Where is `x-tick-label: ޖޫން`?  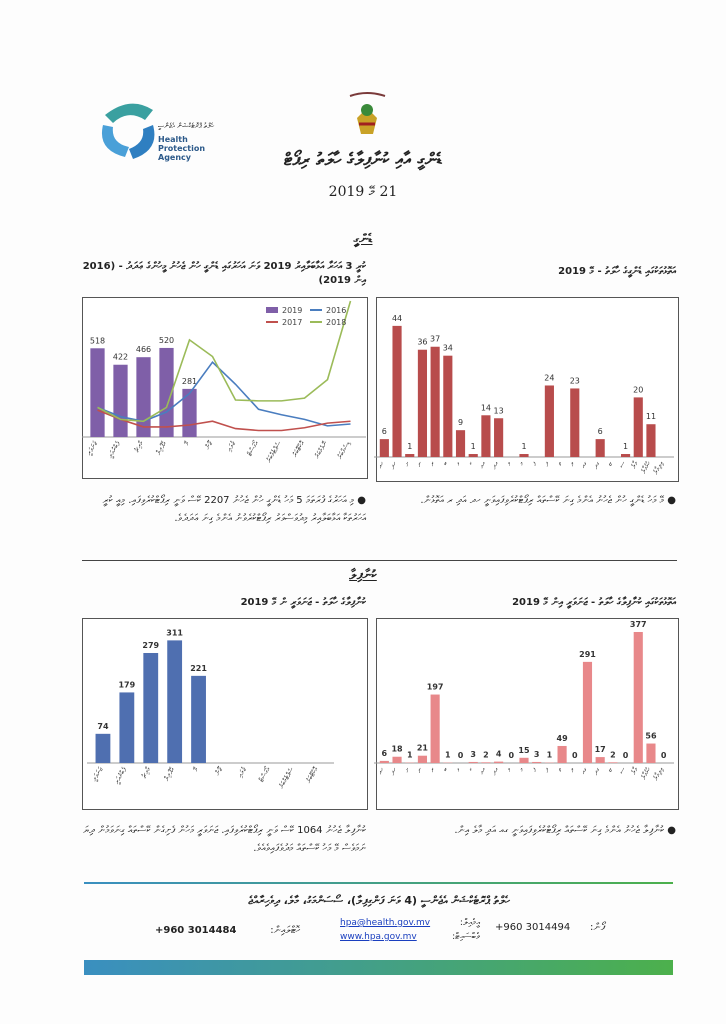
x-tick-label: ޖޫން is located at coordinates (218, 771).